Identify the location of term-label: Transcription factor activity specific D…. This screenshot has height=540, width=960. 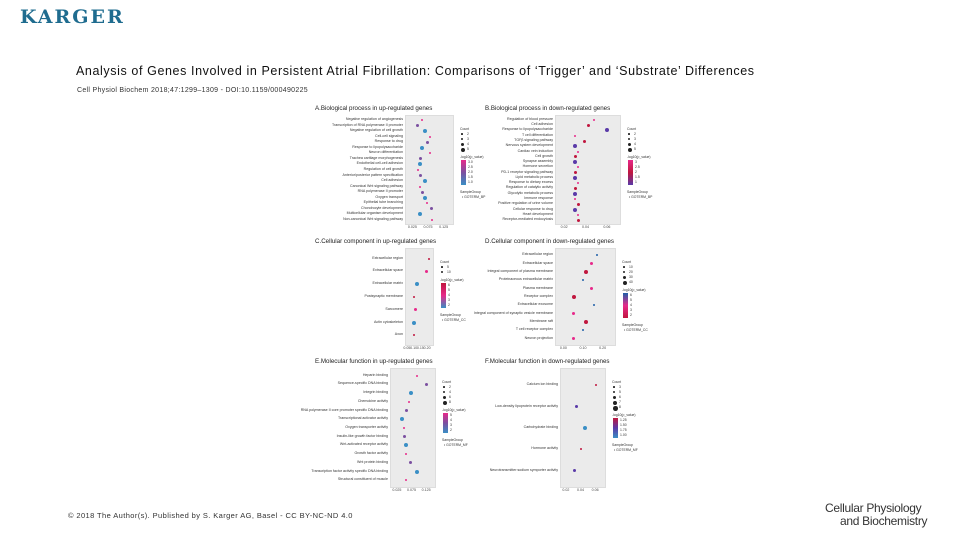
(349, 470).